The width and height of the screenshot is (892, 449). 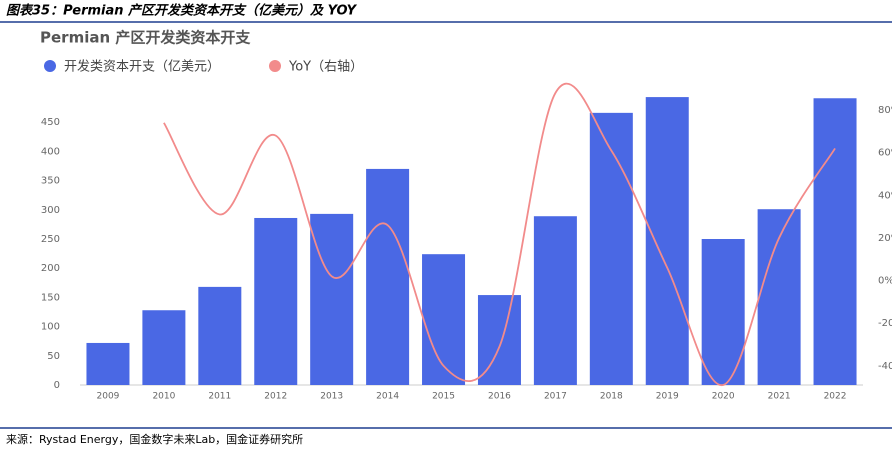 I want to click on y-tick-label: 150, so click(x=50, y=297).